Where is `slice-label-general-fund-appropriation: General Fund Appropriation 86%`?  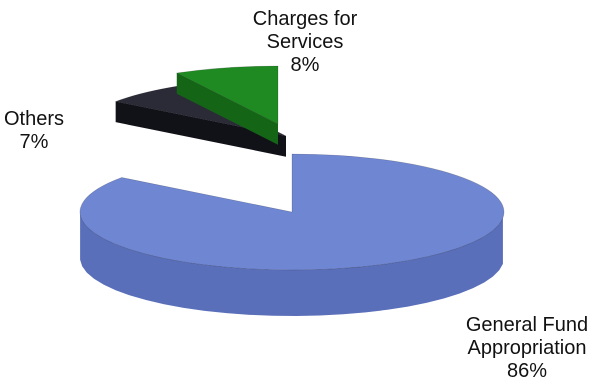
slice-label-general-fund-appropriation: General Fund Appropriation 86% is located at coordinates (527, 348).